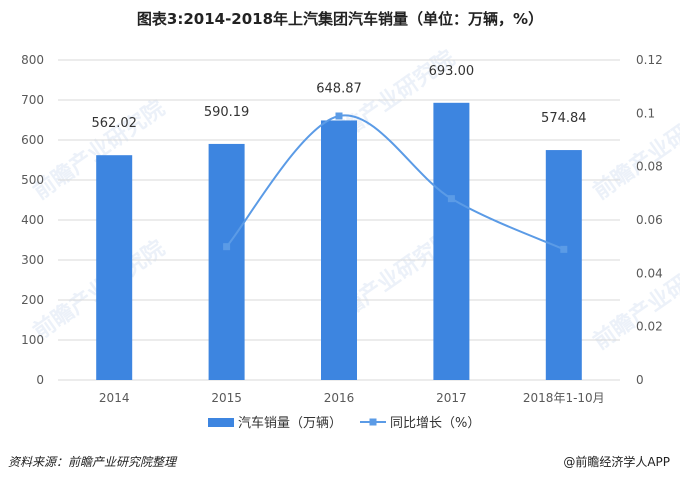 This screenshot has height=478, width=680. What do you see at coordinates (435, 423) in the screenshot?
I see `legend-line-label: 同比增长（%）` at bounding box center [435, 423].